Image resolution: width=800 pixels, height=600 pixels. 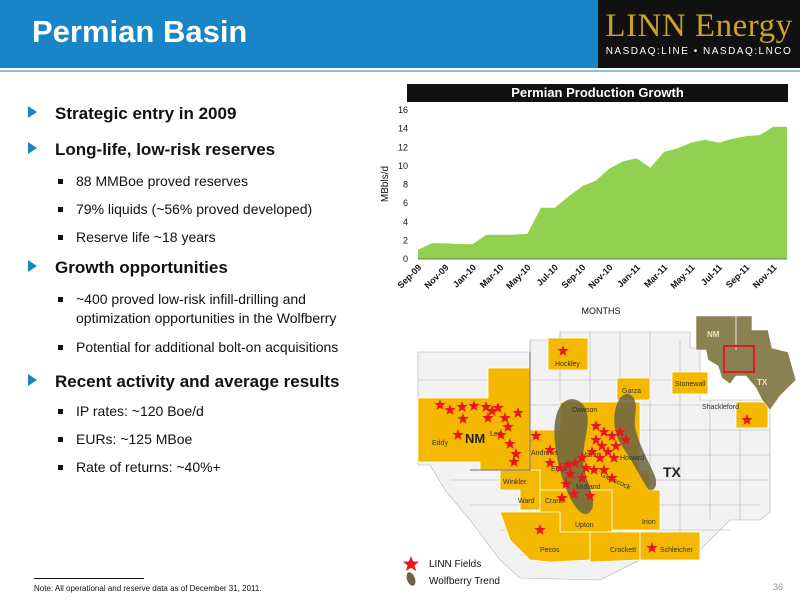 What do you see at coordinates (623, 550) in the screenshot?
I see `county-label-crockett: Crockett` at bounding box center [623, 550].